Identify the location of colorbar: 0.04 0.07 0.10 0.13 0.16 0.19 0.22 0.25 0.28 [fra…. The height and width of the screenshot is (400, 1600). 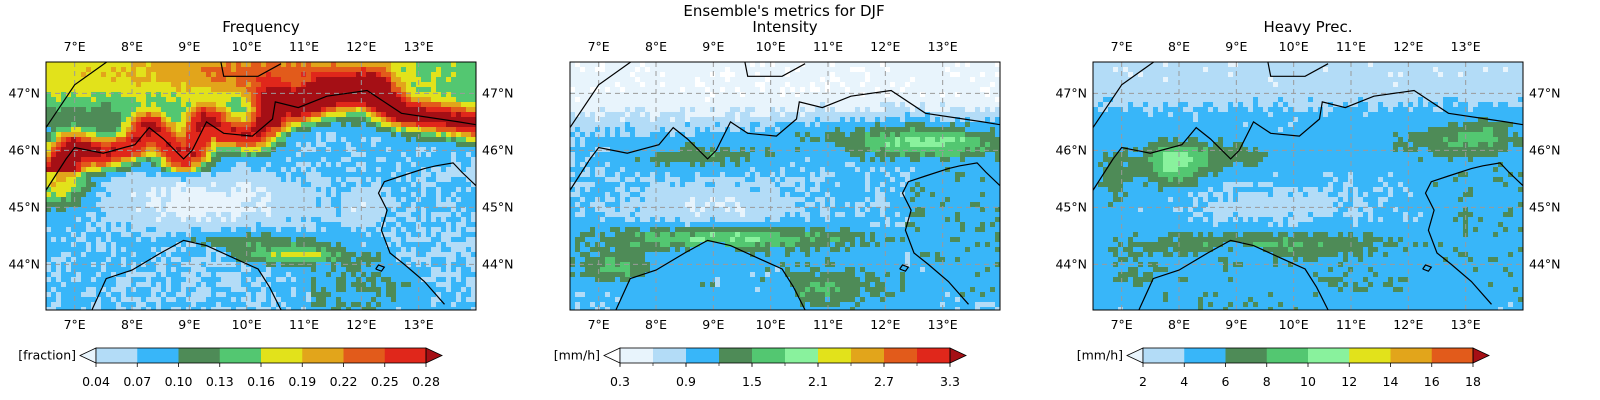
(230, 368).